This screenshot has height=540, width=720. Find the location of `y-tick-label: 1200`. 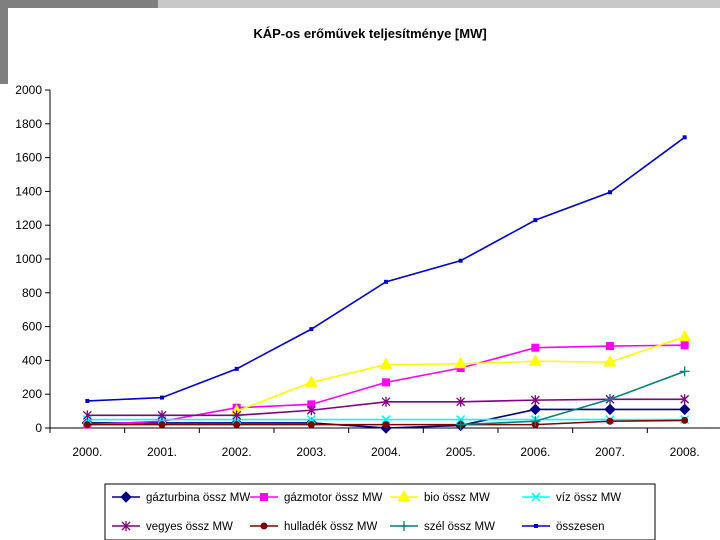

y-tick-label: 1200 is located at coordinates (28, 225).